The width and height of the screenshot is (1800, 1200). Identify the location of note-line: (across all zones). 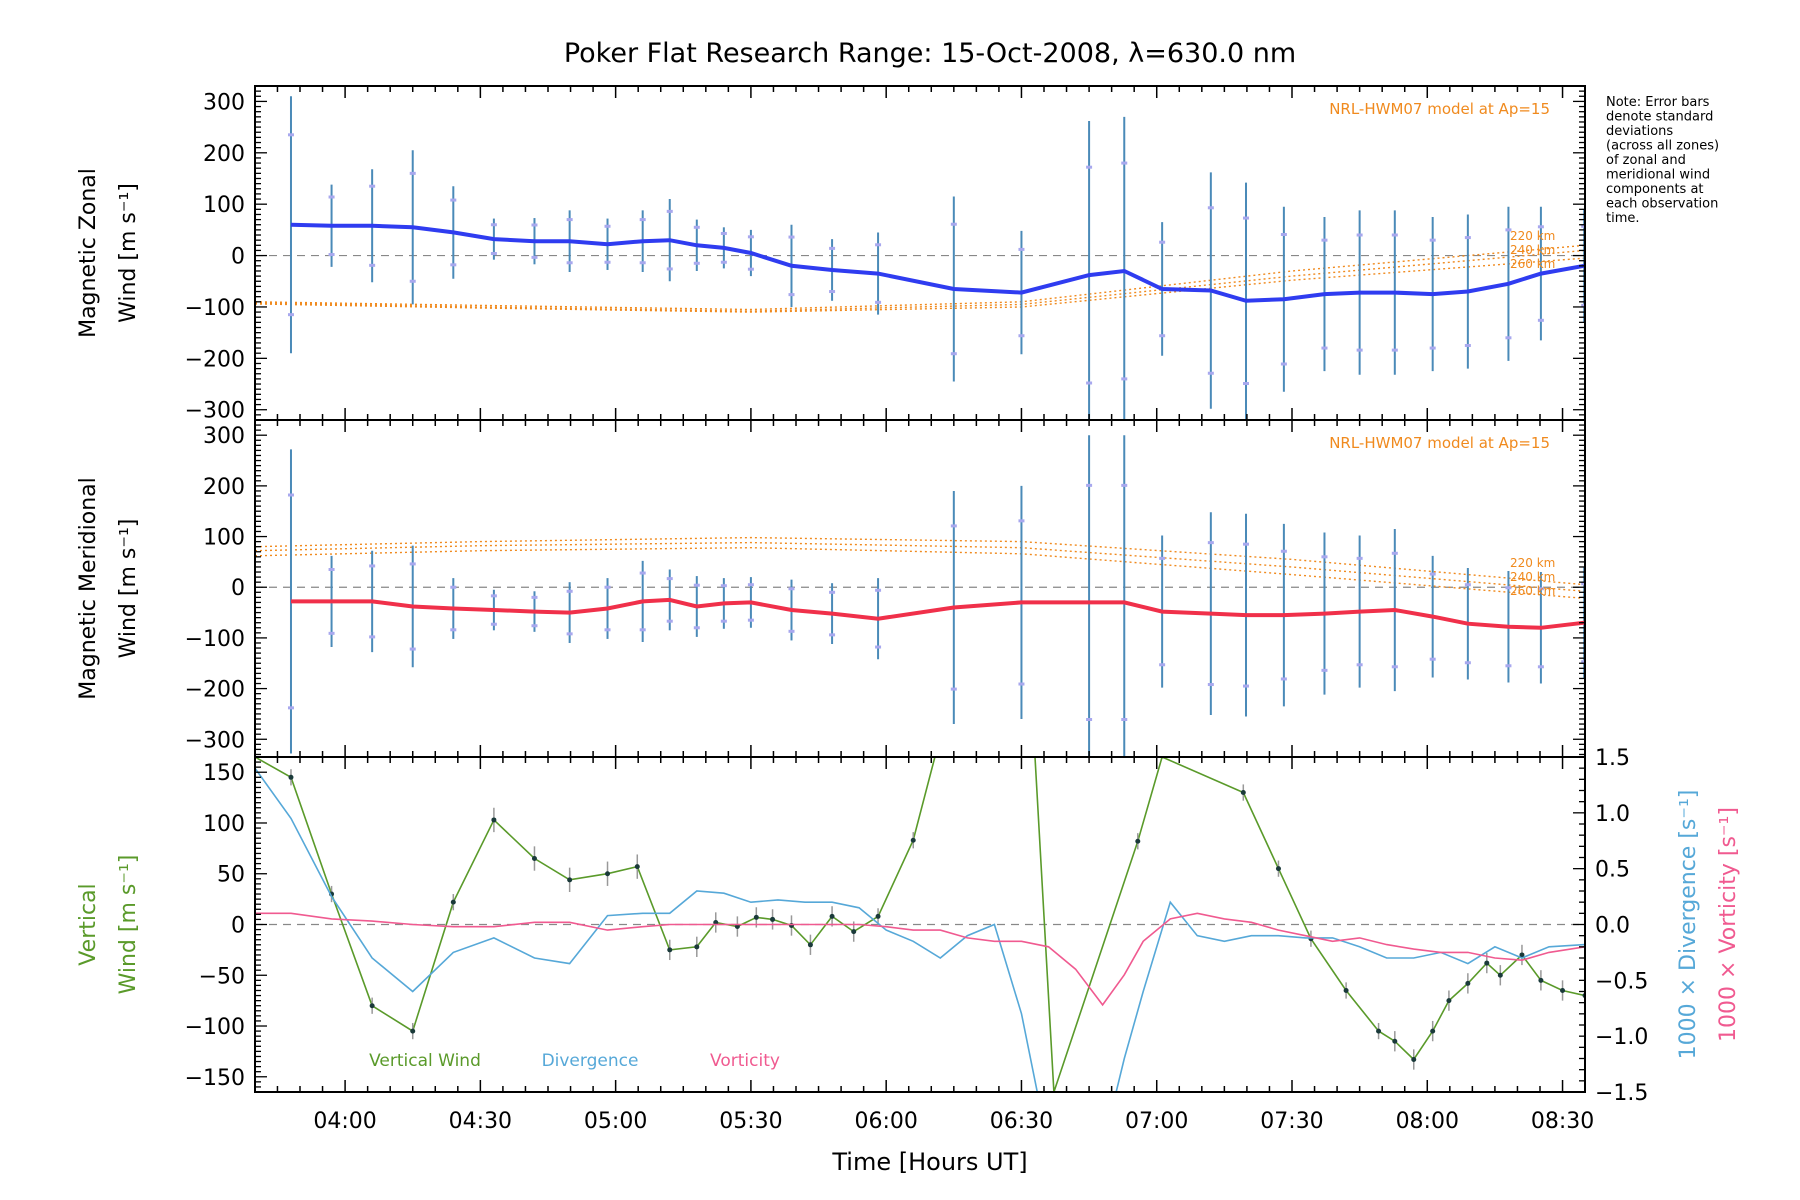
(1662, 146).